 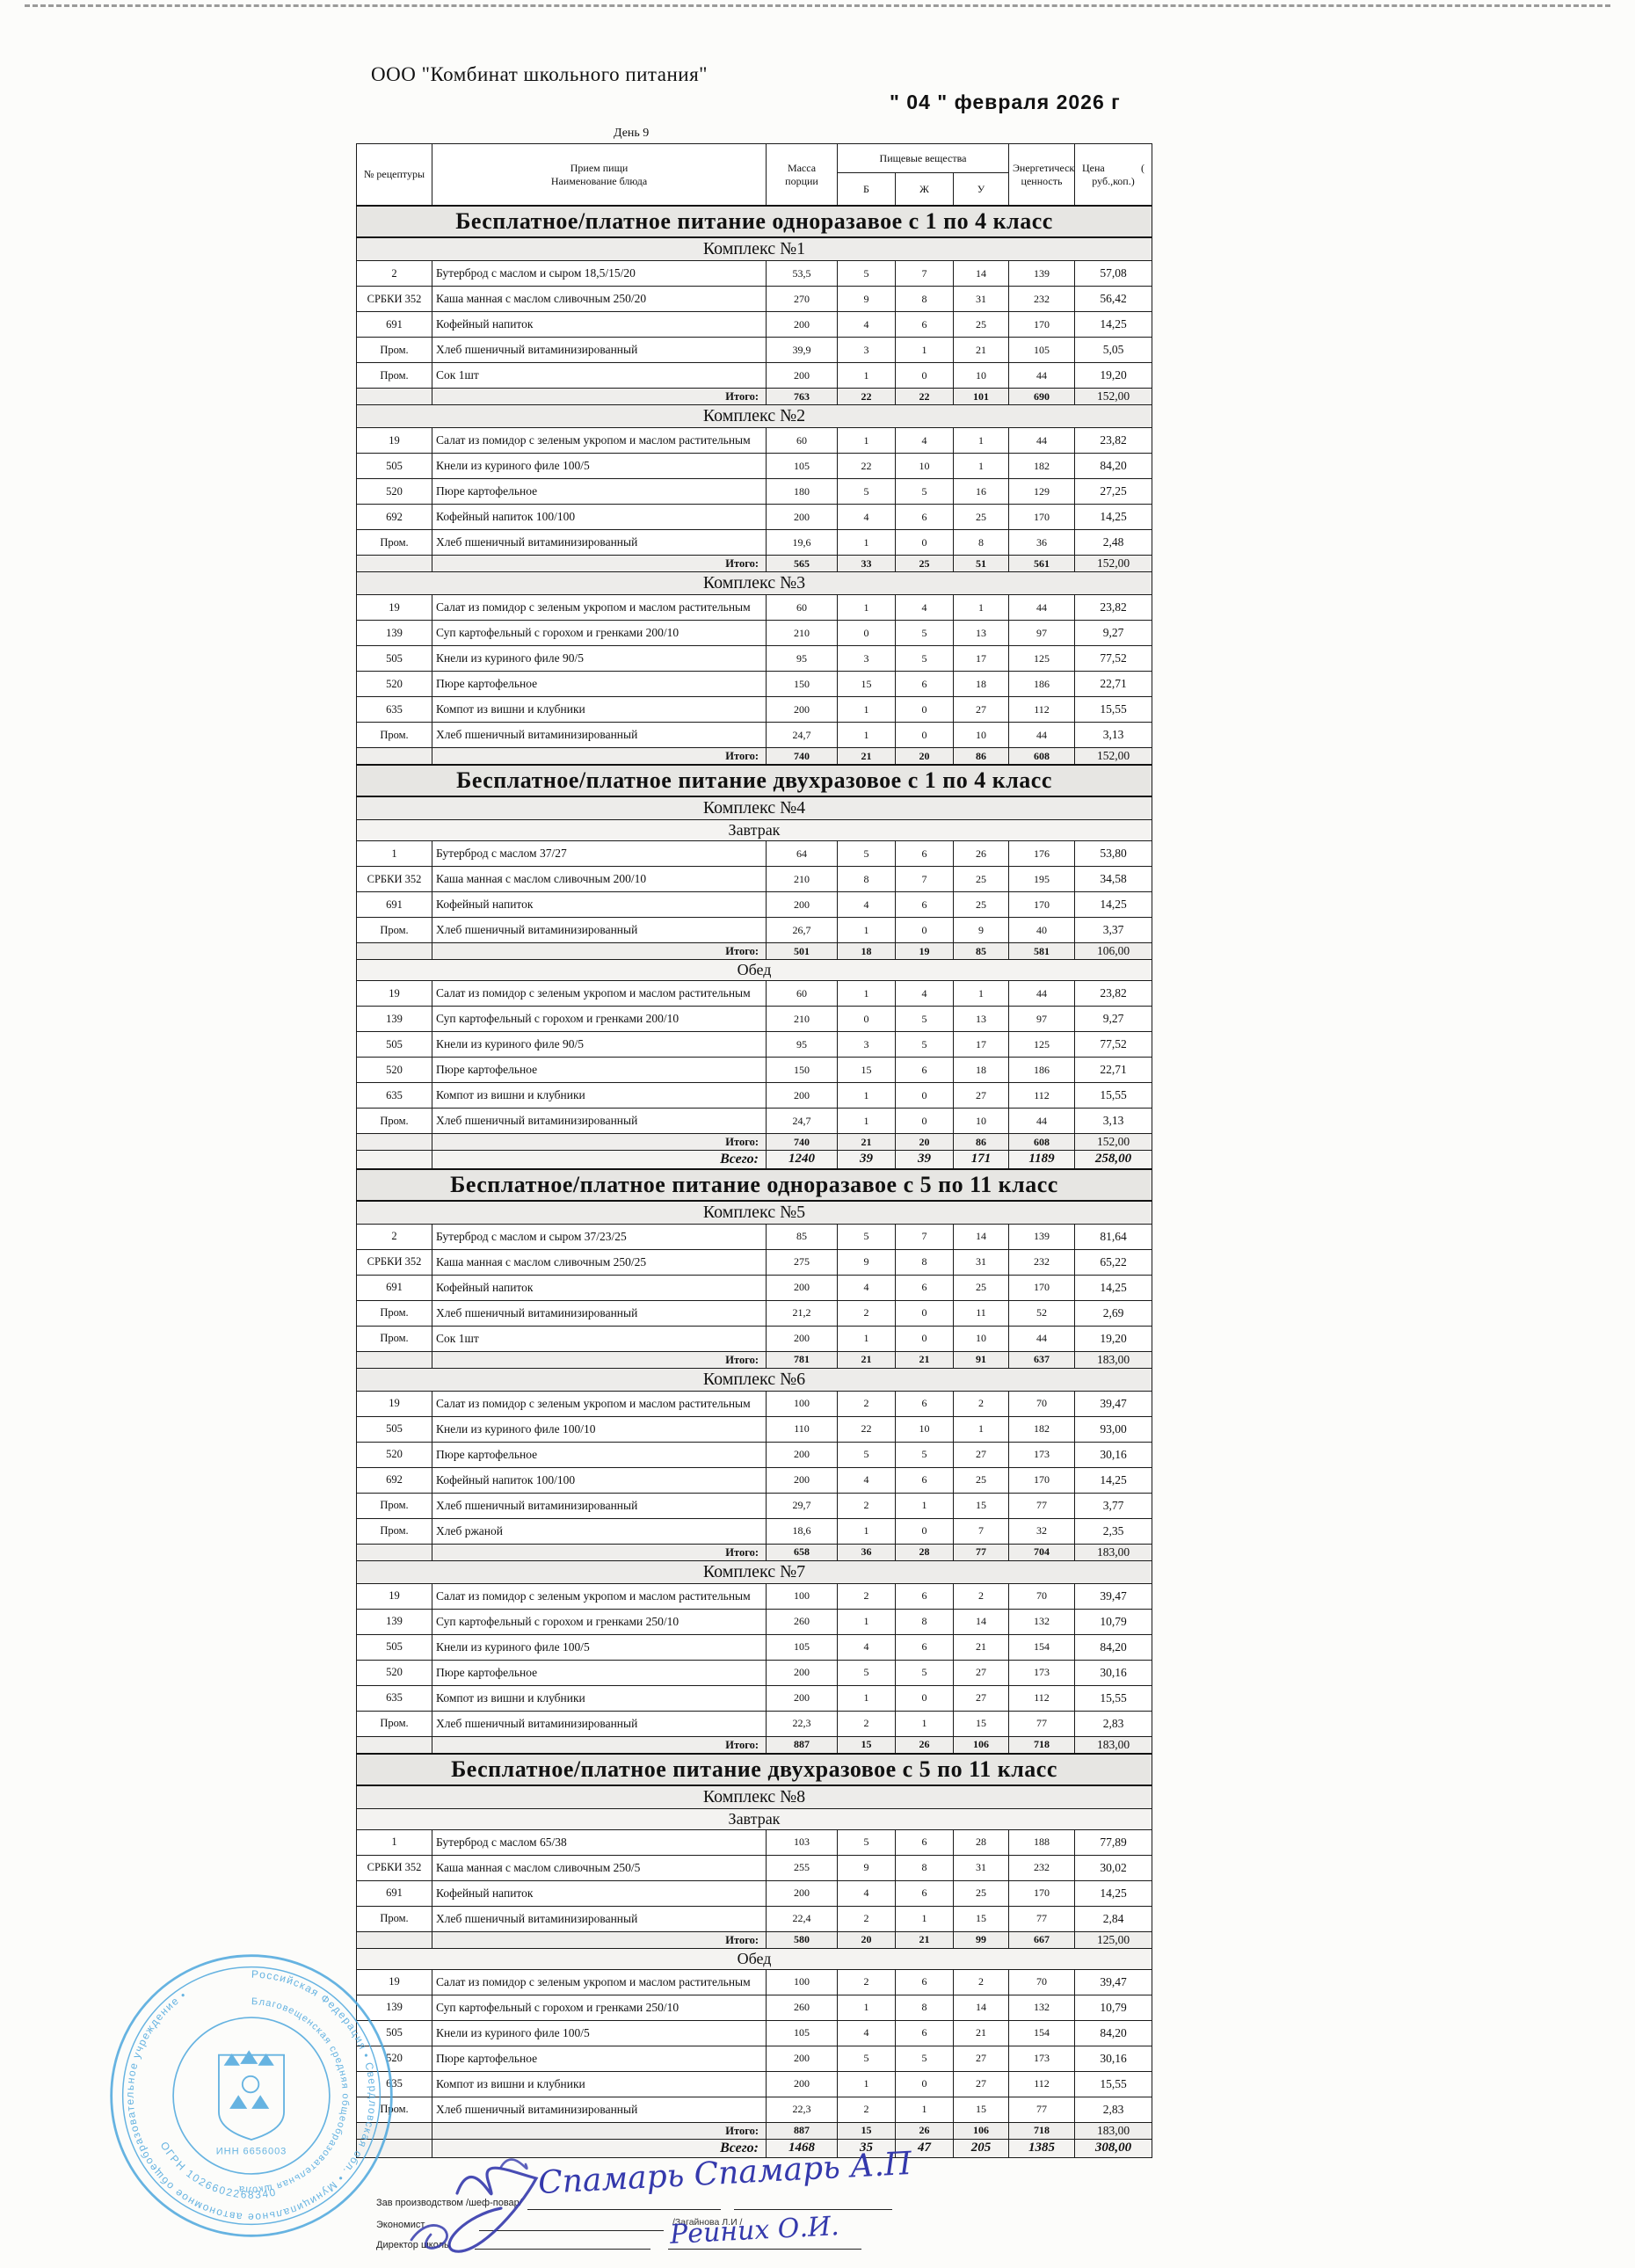 I want to click on cell-carbs: 27, so click(x=981, y=1096).